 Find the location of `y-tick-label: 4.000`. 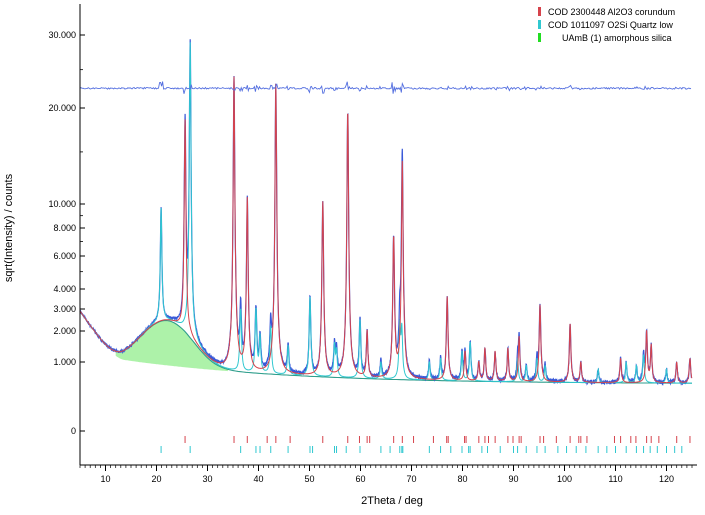

y-tick-label: 4.000 is located at coordinates (64, 289).